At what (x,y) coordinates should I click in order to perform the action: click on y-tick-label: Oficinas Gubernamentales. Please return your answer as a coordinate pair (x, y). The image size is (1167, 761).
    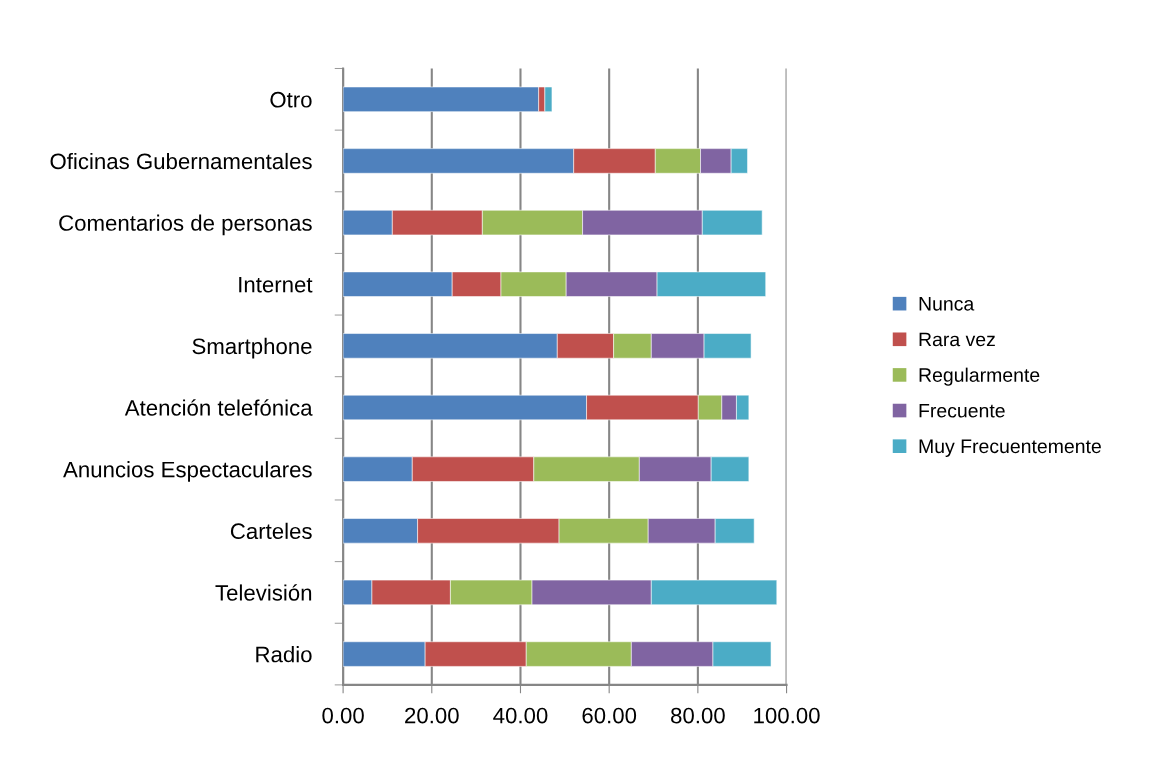
    Looking at the image, I should click on (181, 161).